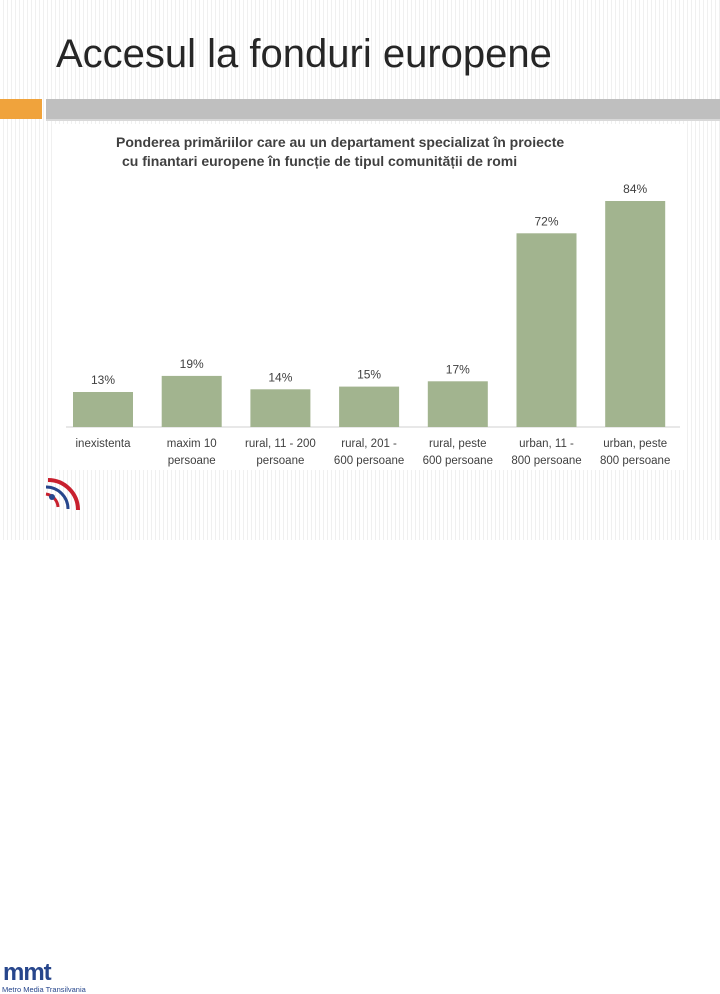  What do you see at coordinates (103, 380) in the screenshot?
I see `data-label-0: 13%` at bounding box center [103, 380].